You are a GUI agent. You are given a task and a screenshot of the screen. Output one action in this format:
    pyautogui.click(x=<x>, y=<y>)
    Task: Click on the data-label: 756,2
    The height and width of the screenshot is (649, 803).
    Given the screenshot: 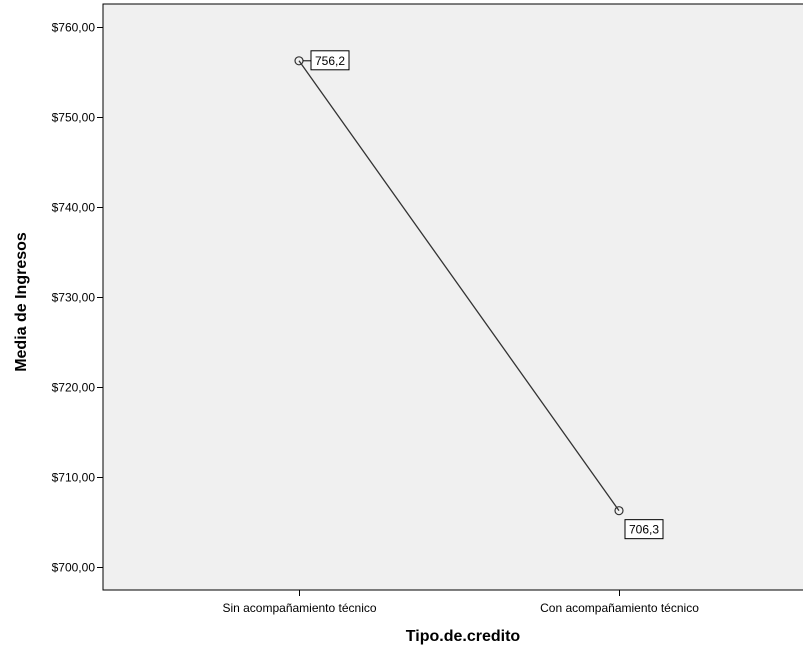 What is the action you would take?
    pyautogui.click(x=330, y=61)
    